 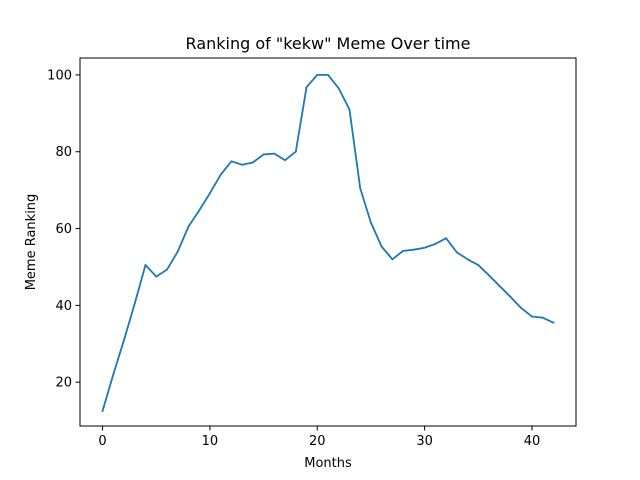 I want to click on y-tick-label: 80, so click(x=63, y=152).